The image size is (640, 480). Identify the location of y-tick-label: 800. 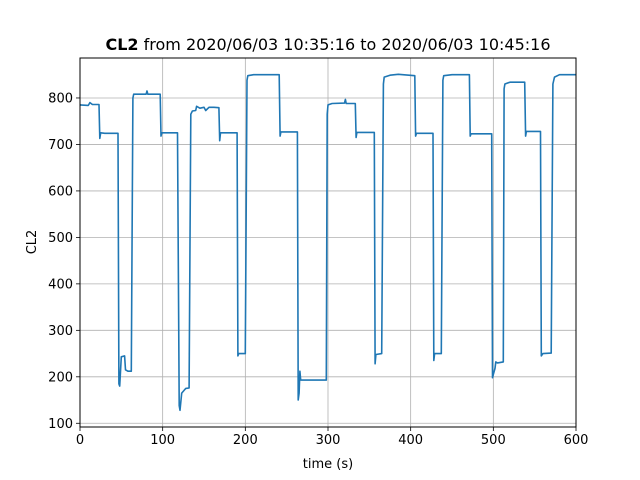
(60, 98).